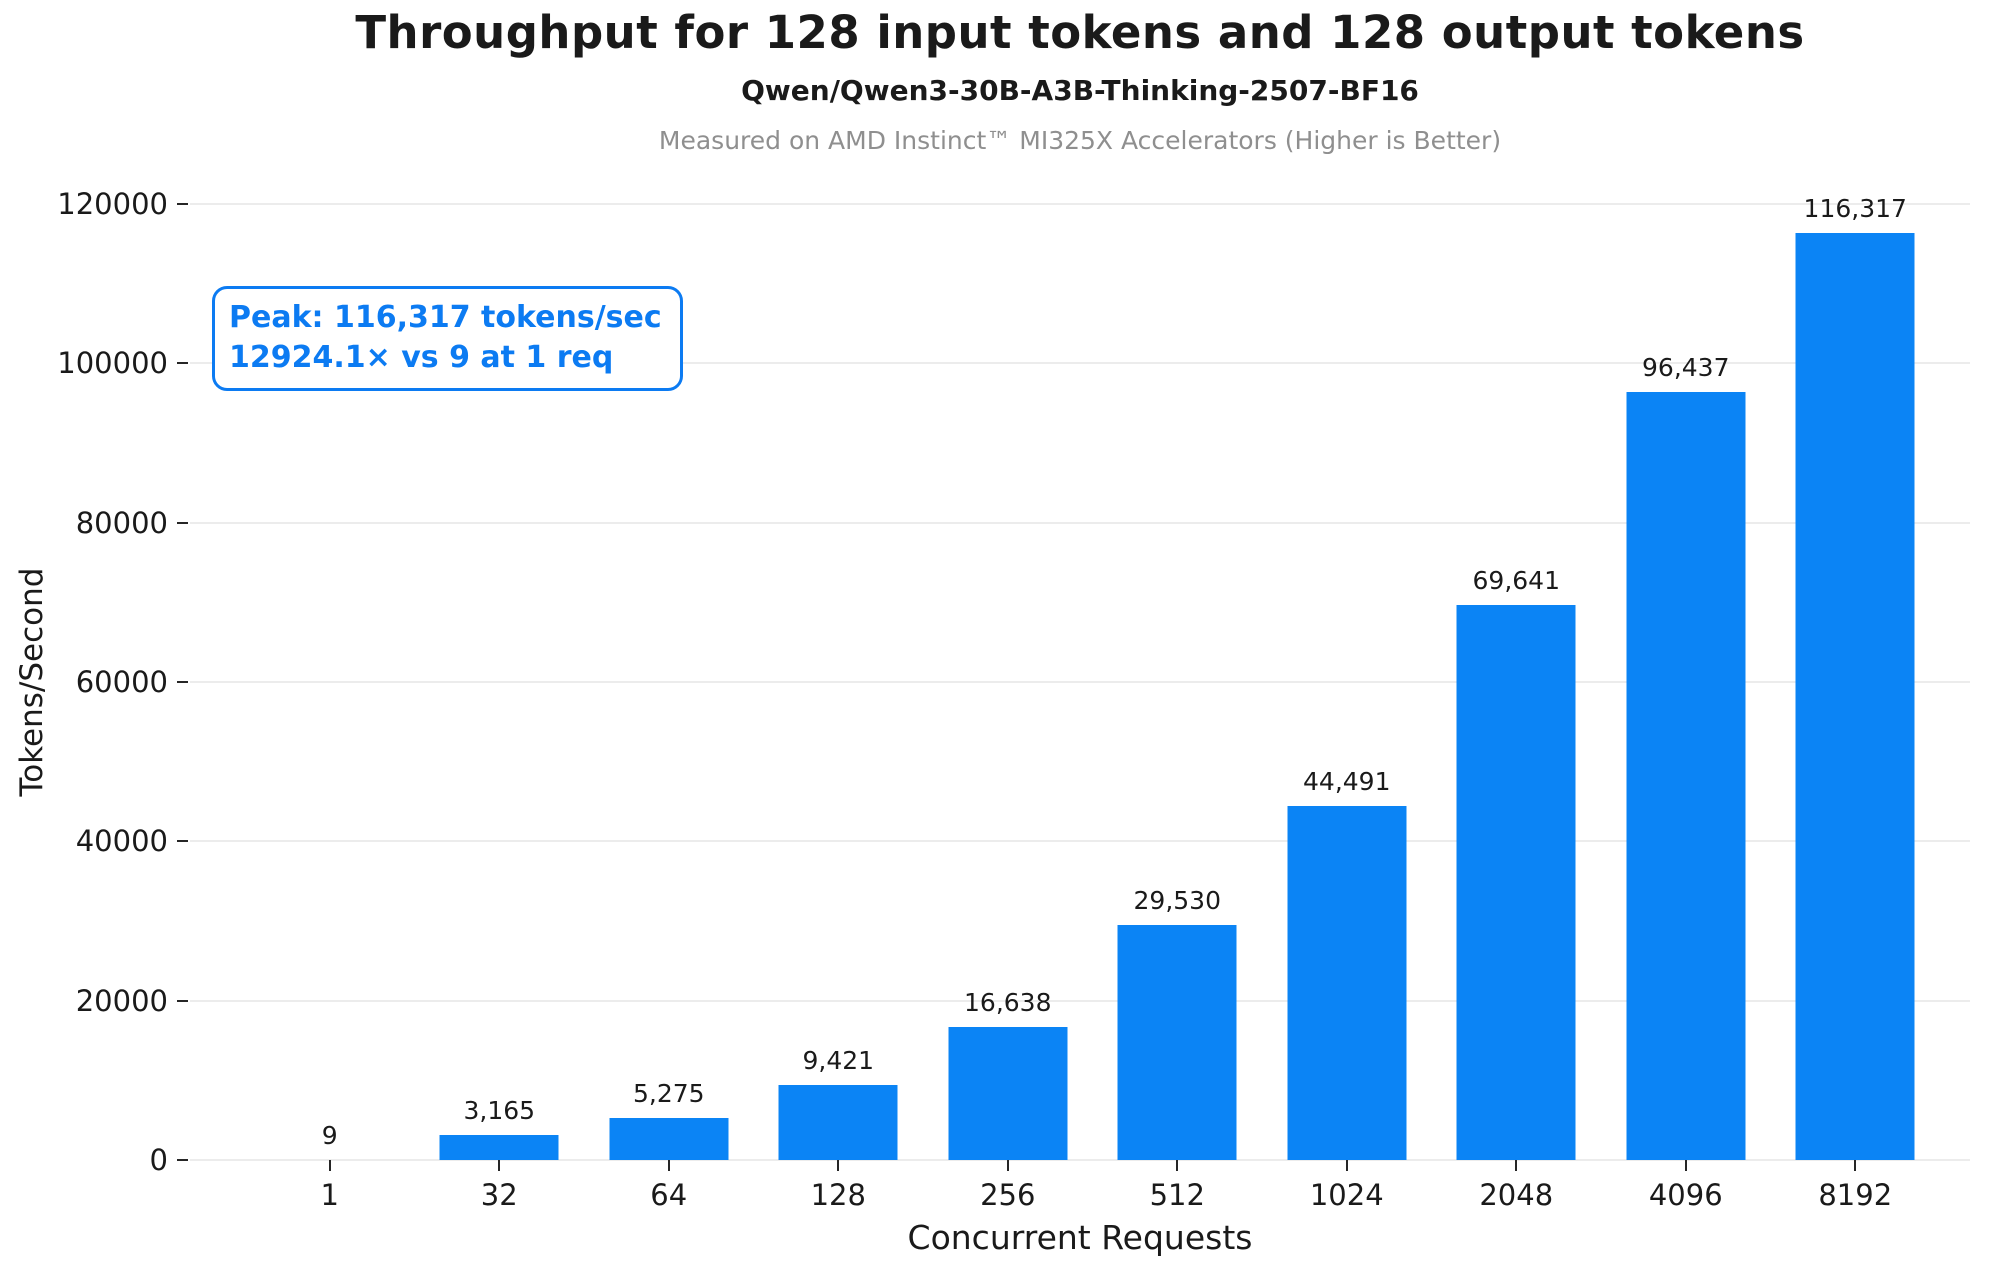  I want to click on x-tick-label-512: 512, so click(1177, 1195).